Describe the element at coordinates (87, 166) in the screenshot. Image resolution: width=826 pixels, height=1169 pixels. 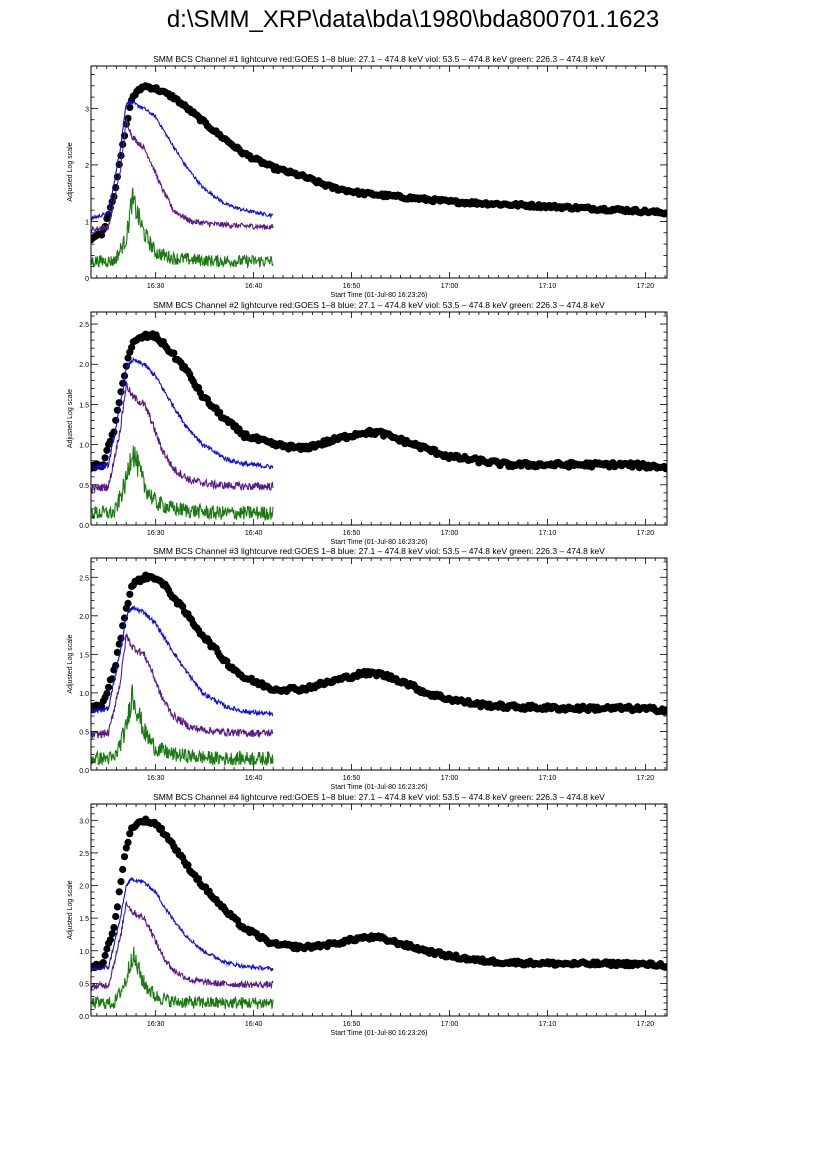
I see `y-tick-label: 2` at that location.